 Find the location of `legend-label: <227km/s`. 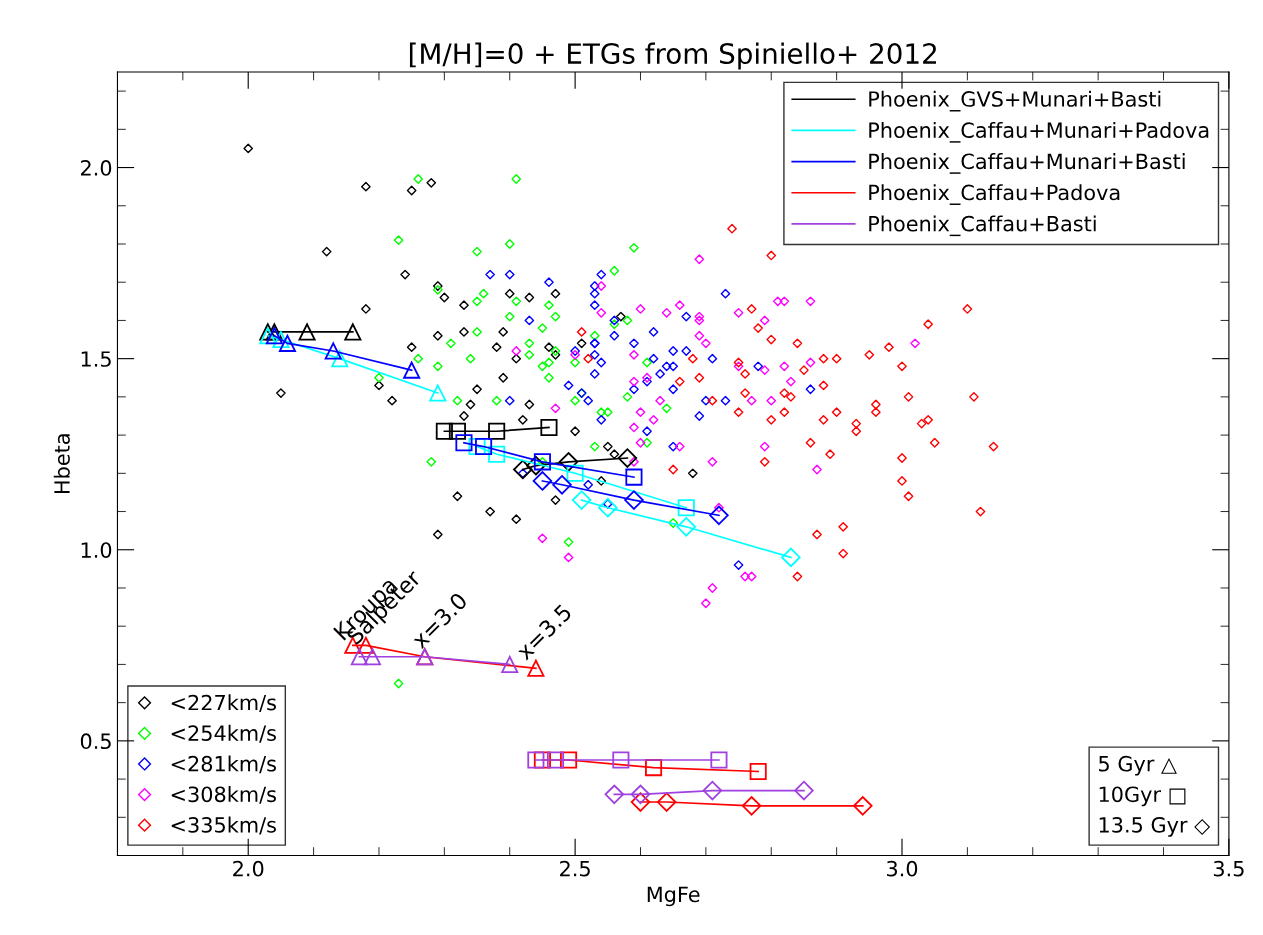

legend-label: <227km/s is located at coordinates (223, 703).